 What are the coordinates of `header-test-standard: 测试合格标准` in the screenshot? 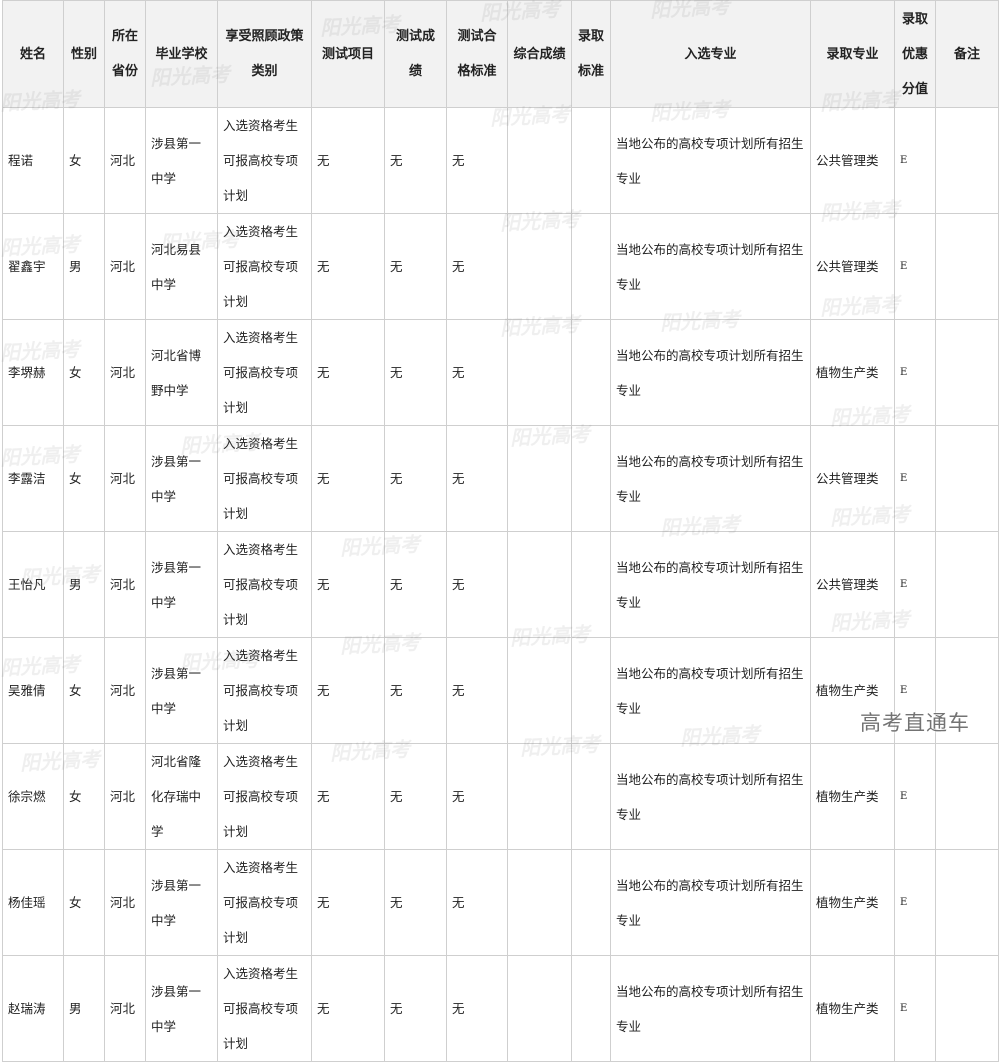 It's located at (477, 54).